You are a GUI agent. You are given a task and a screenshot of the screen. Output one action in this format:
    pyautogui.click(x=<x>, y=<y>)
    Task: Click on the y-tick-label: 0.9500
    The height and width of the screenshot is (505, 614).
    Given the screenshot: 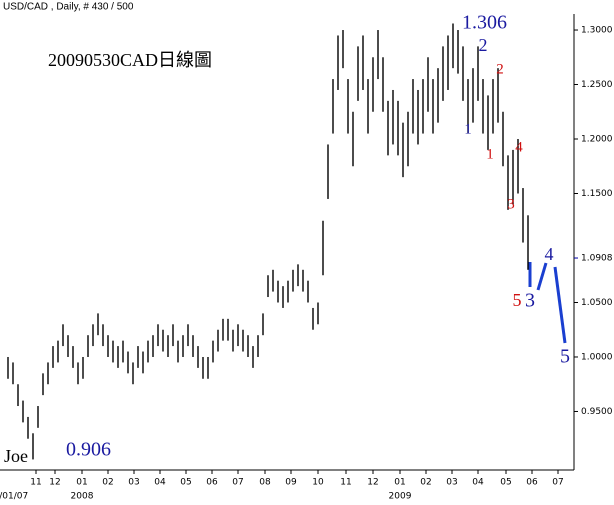 What is the action you would take?
    pyautogui.click(x=597, y=412)
    